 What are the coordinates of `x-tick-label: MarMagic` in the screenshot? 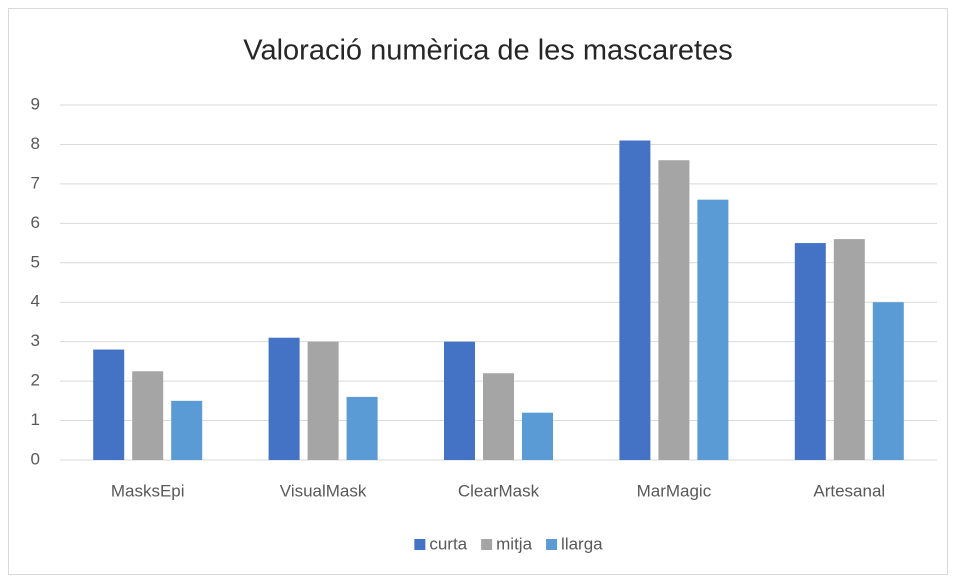 It's located at (674, 490).